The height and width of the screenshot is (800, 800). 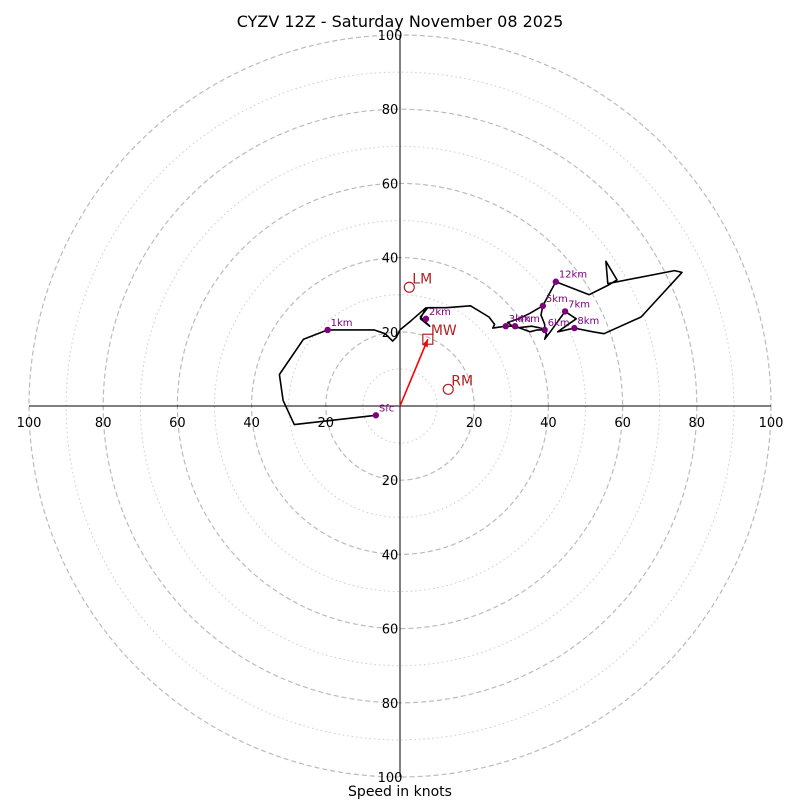 What do you see at coordinates (390, 36) in the screenshot?
I see `tick-label-top-100: 100` at bounding box center [390, 36].